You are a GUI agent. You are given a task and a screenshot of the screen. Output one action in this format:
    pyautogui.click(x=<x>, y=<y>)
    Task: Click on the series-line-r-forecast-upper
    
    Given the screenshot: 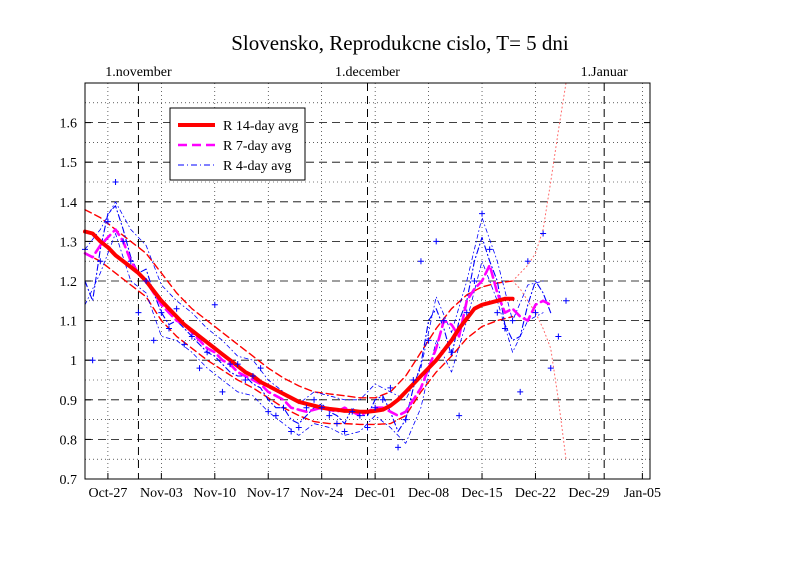 What is the action you would take?
    pyautogui.click(x=539, y=182)
    